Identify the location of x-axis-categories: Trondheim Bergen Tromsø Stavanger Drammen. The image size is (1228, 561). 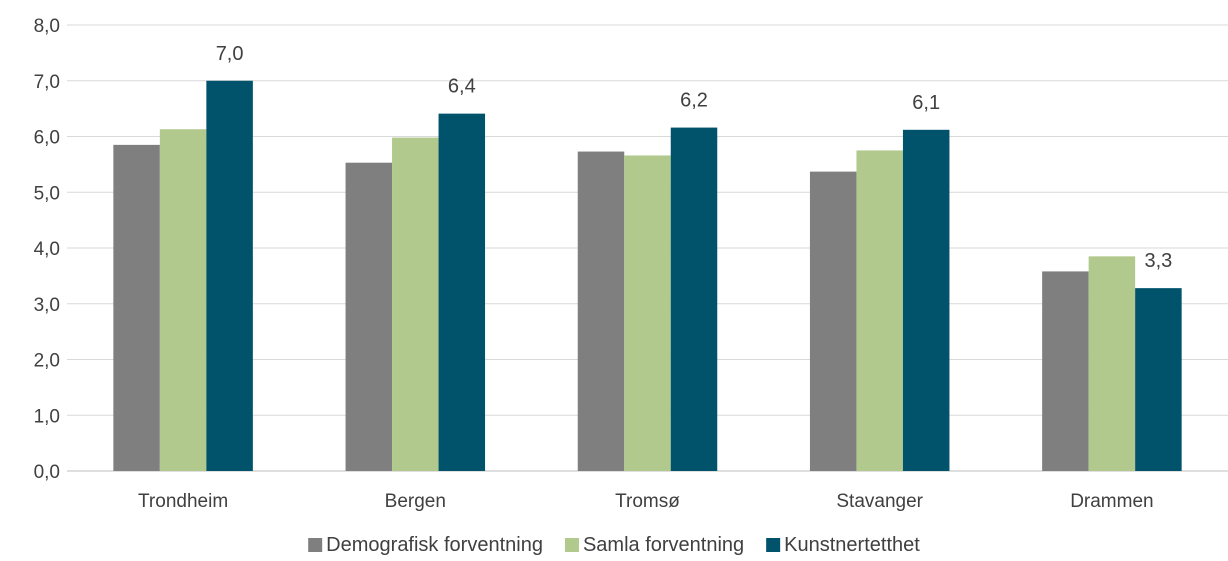
(646, 501).